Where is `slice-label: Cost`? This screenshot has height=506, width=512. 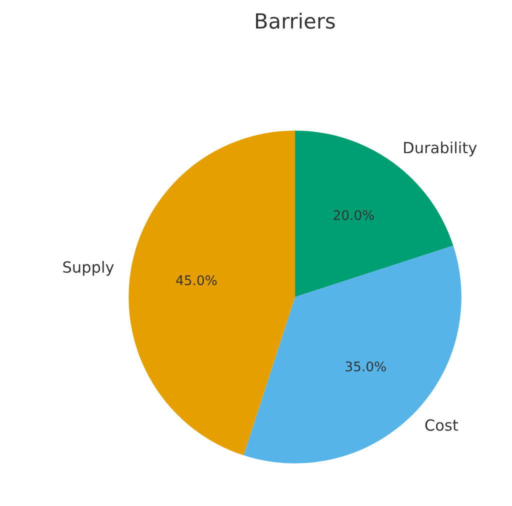 slice-label: Cost is located at coordinates (441, 425).